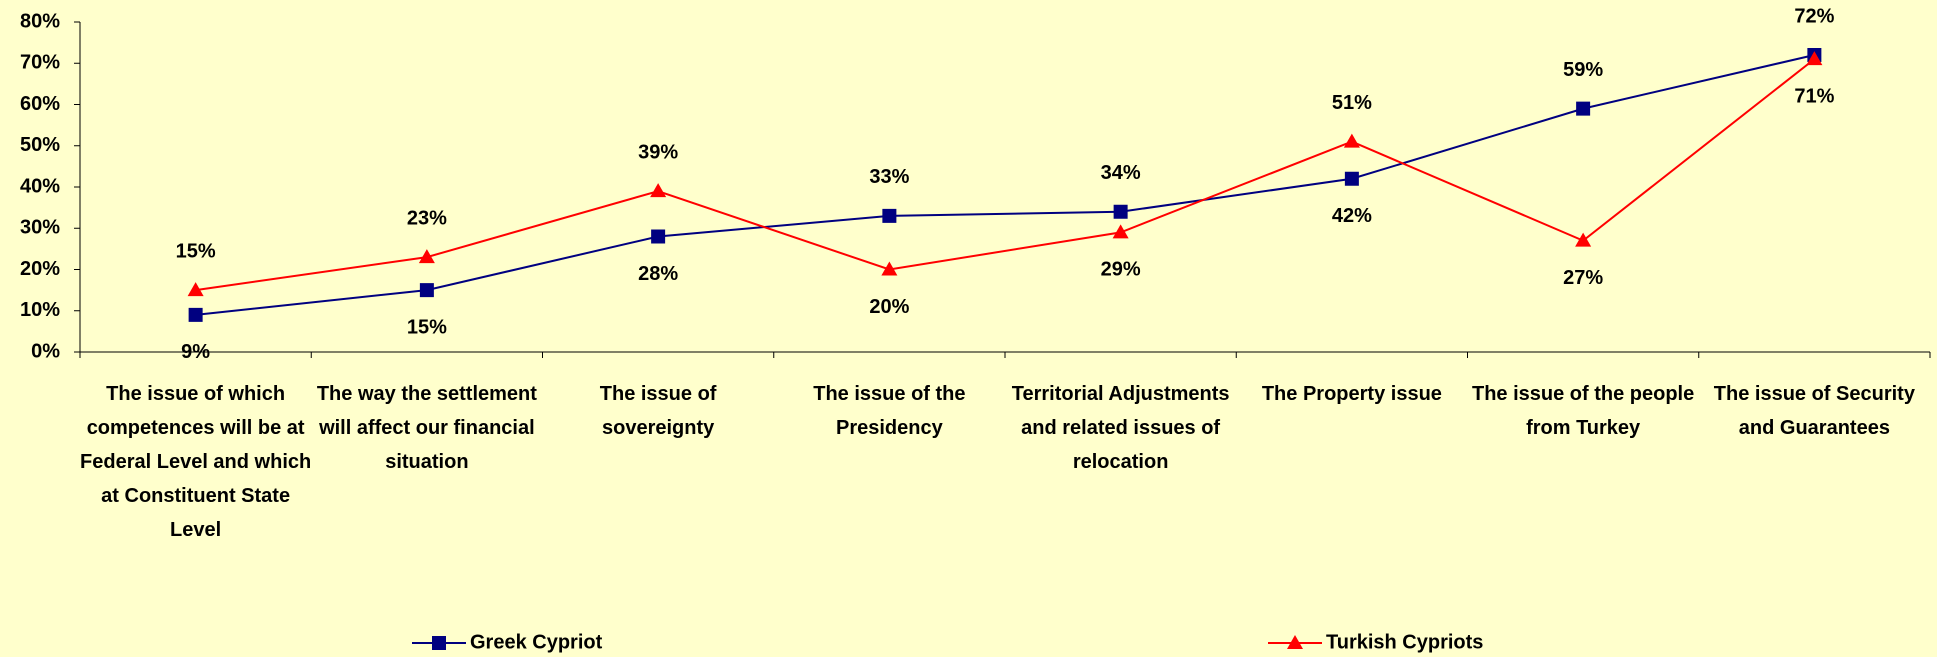 This screenshot has width=1937, height=657. I want to click on y-tick-label: 20%, so click(40, 269).